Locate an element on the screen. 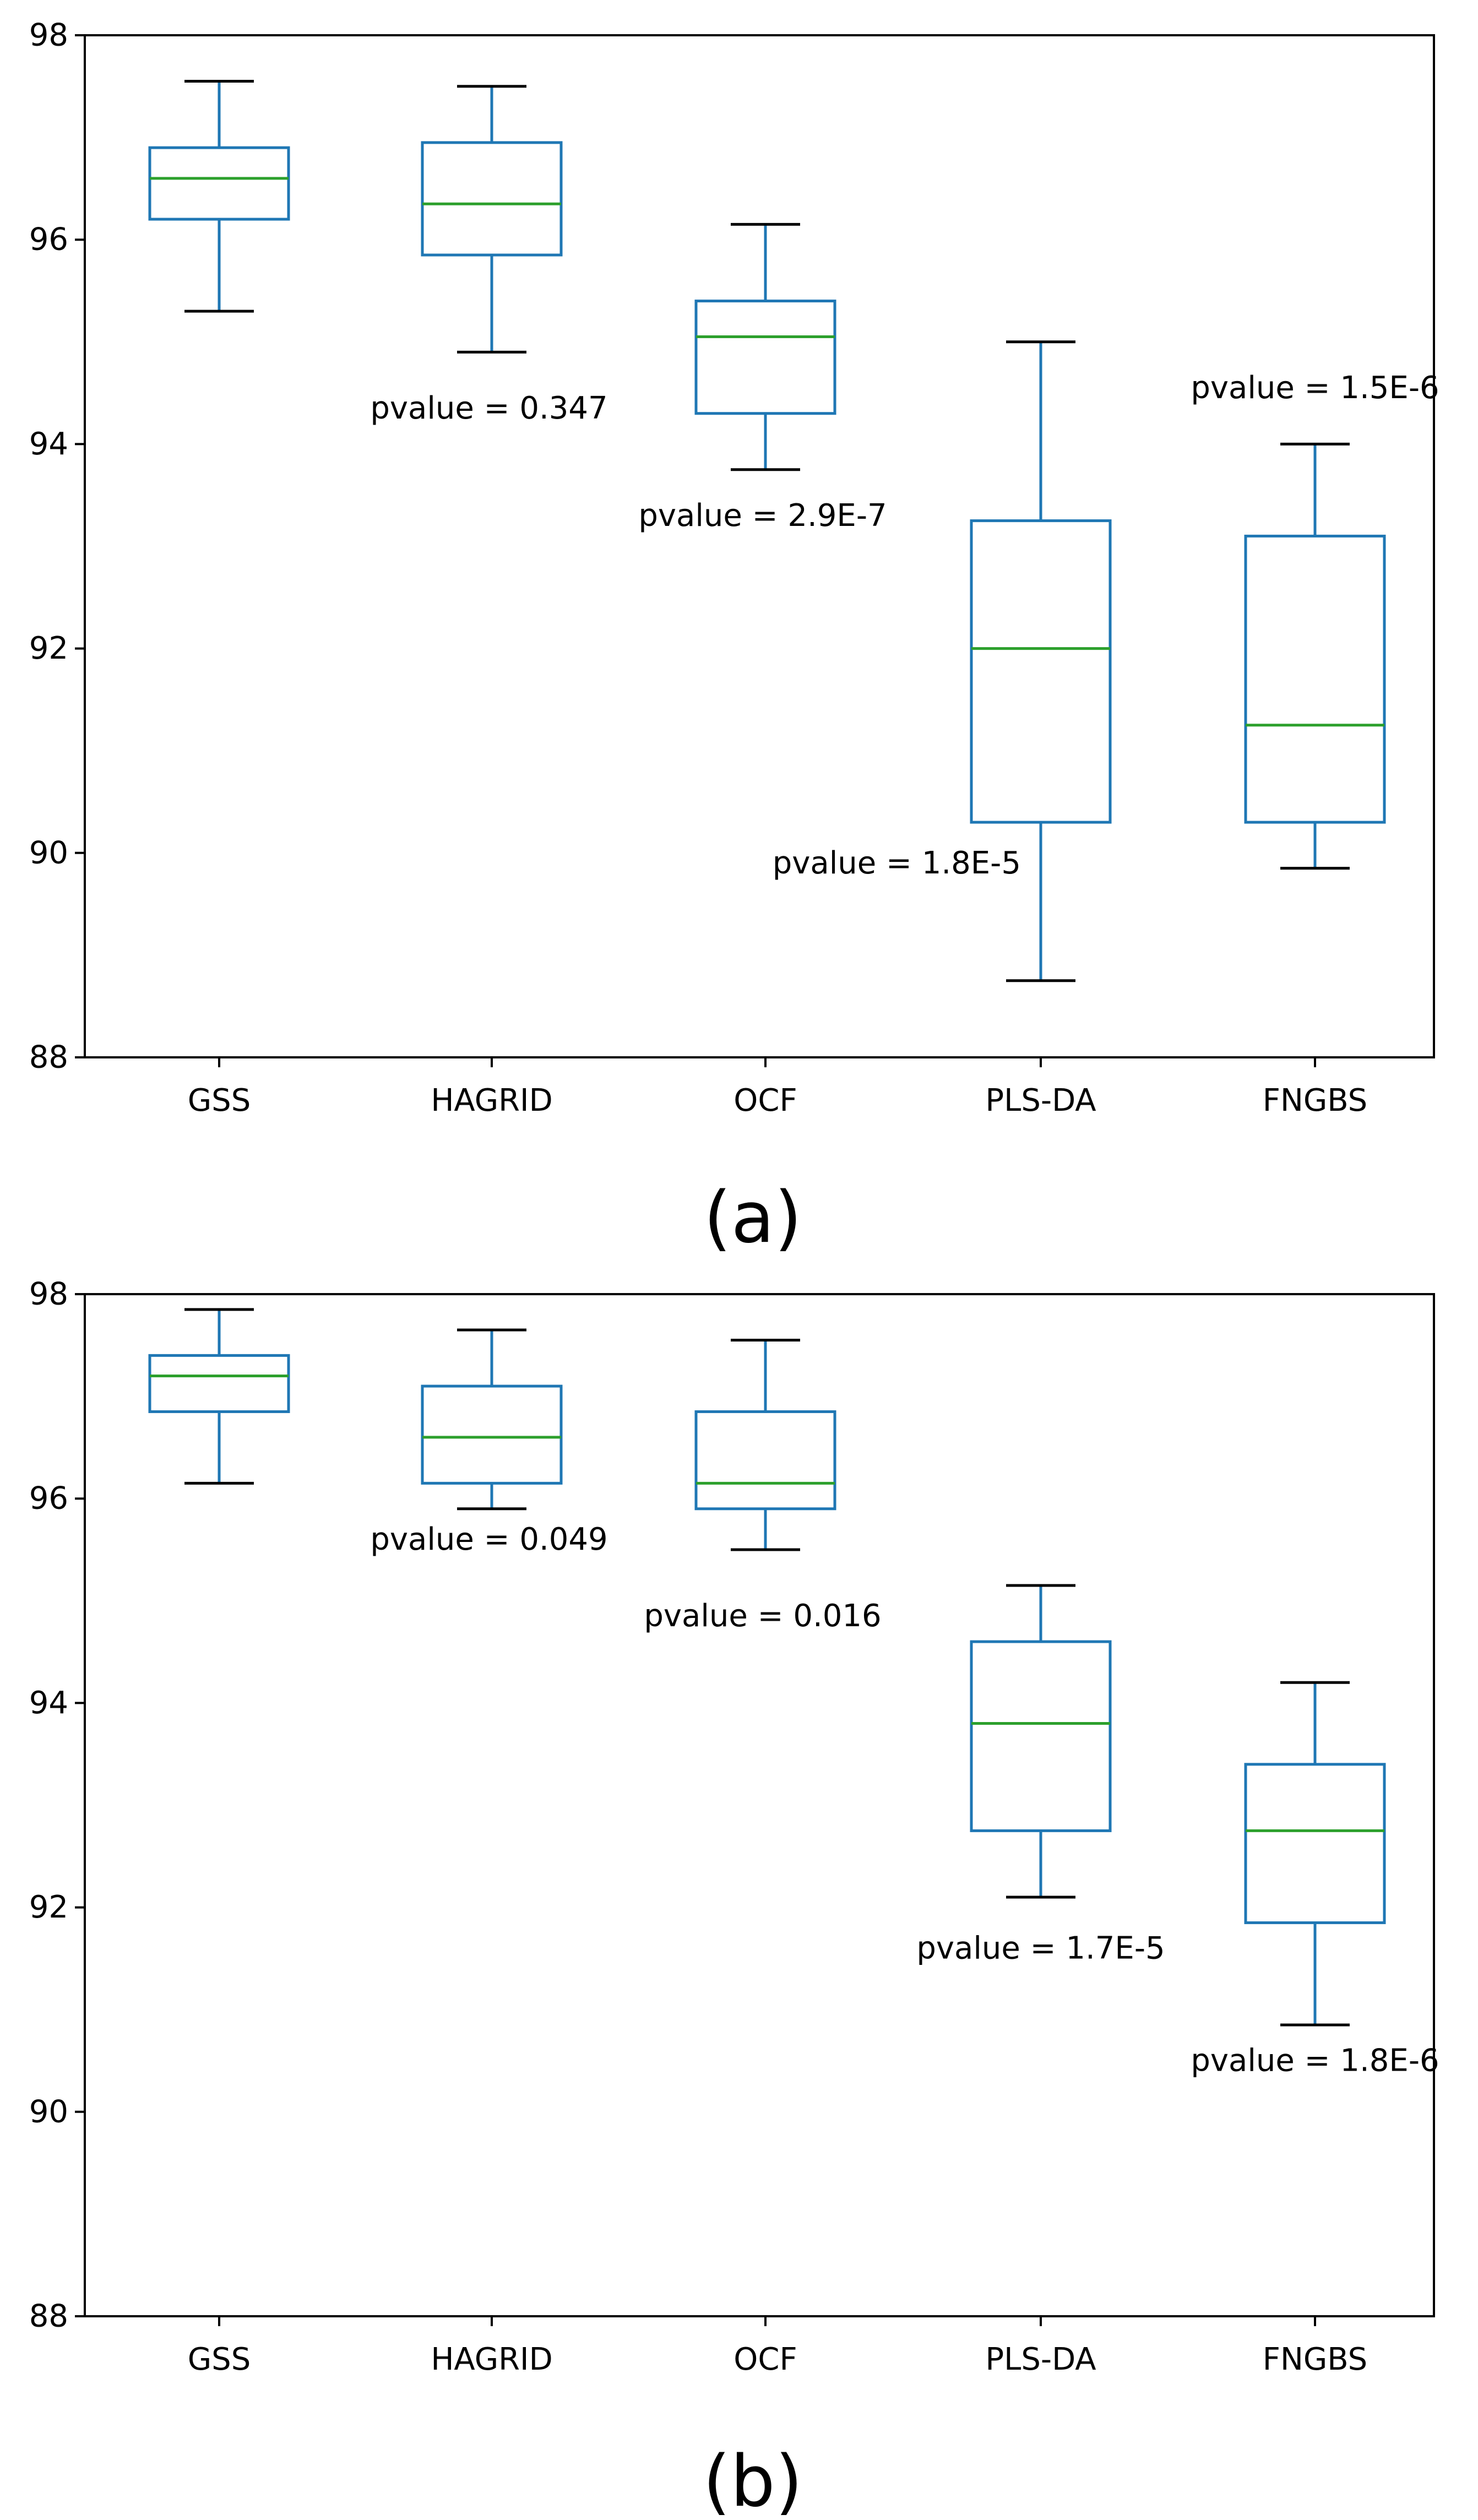  pvalue-annotation: pvalue = 0.347 is located at coordinates (489, 408).